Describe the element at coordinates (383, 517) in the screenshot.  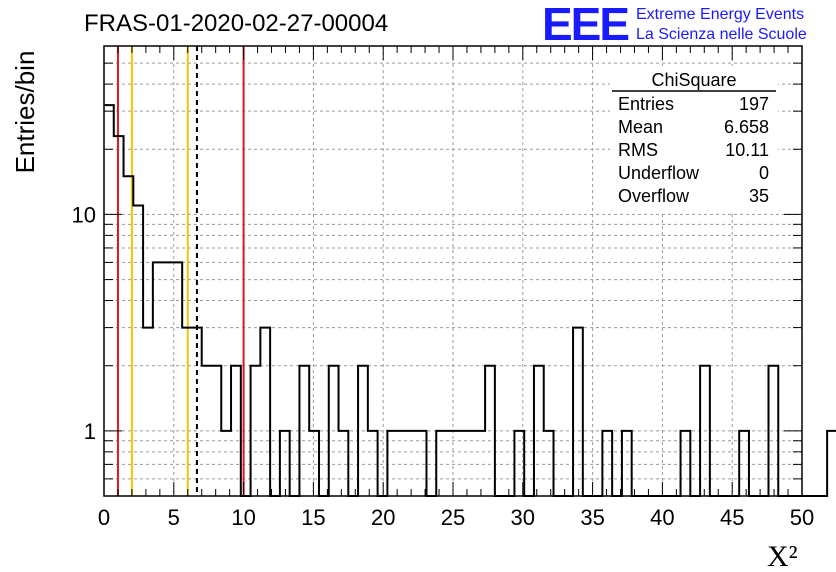
I see `x-tick-label: 20` at that location.